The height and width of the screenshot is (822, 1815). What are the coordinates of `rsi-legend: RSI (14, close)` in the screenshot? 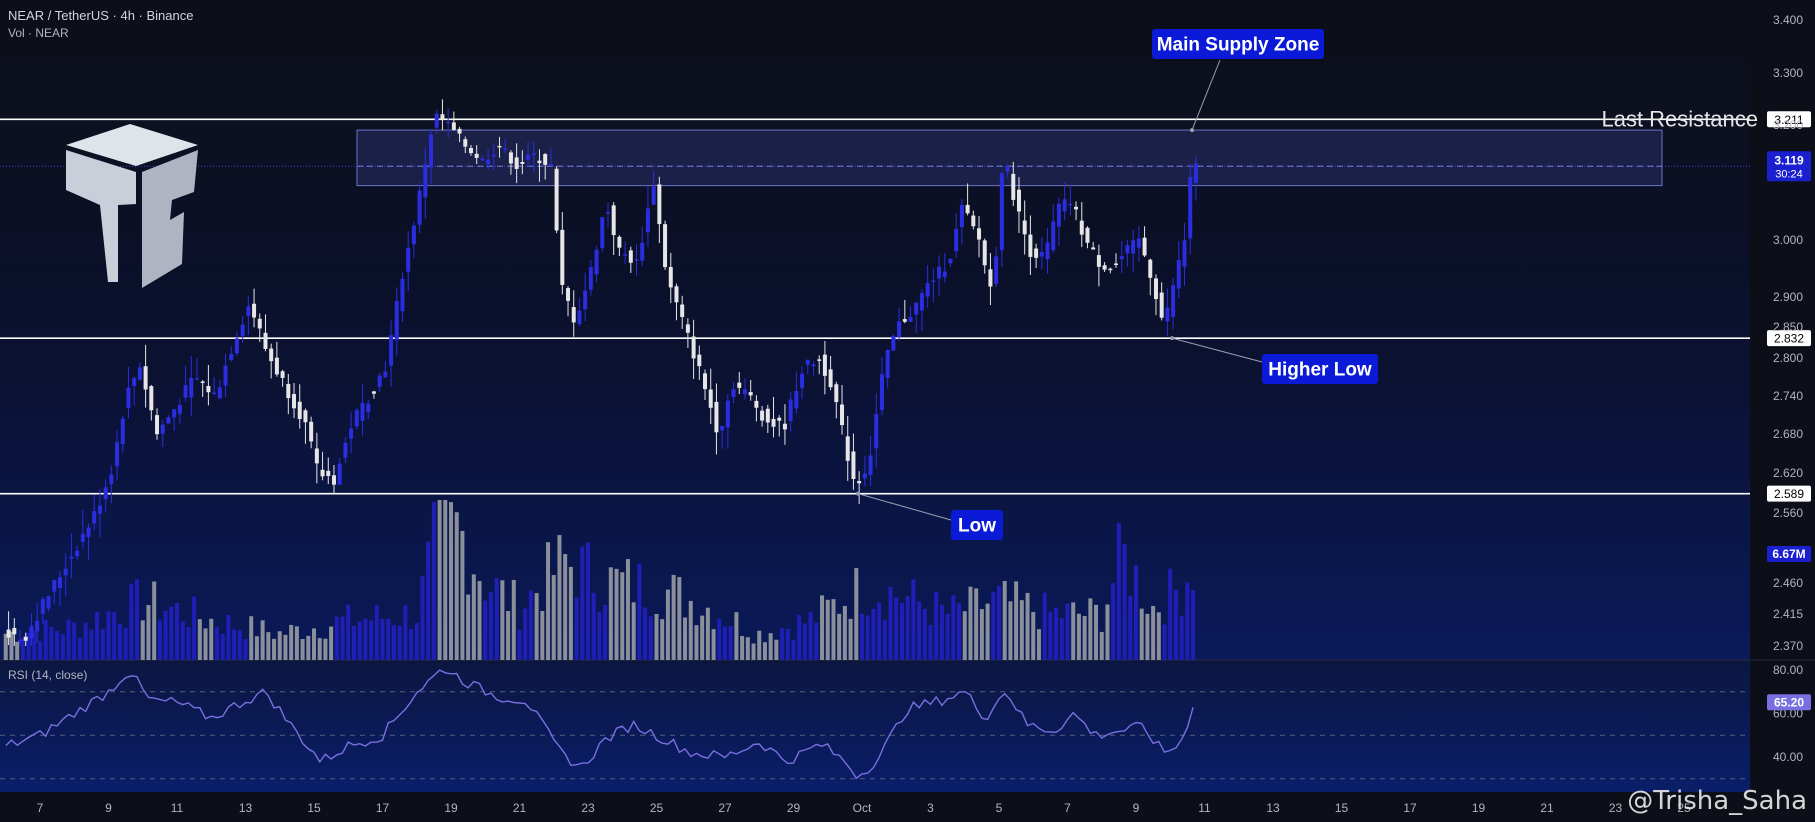 It's located at (48, 675).